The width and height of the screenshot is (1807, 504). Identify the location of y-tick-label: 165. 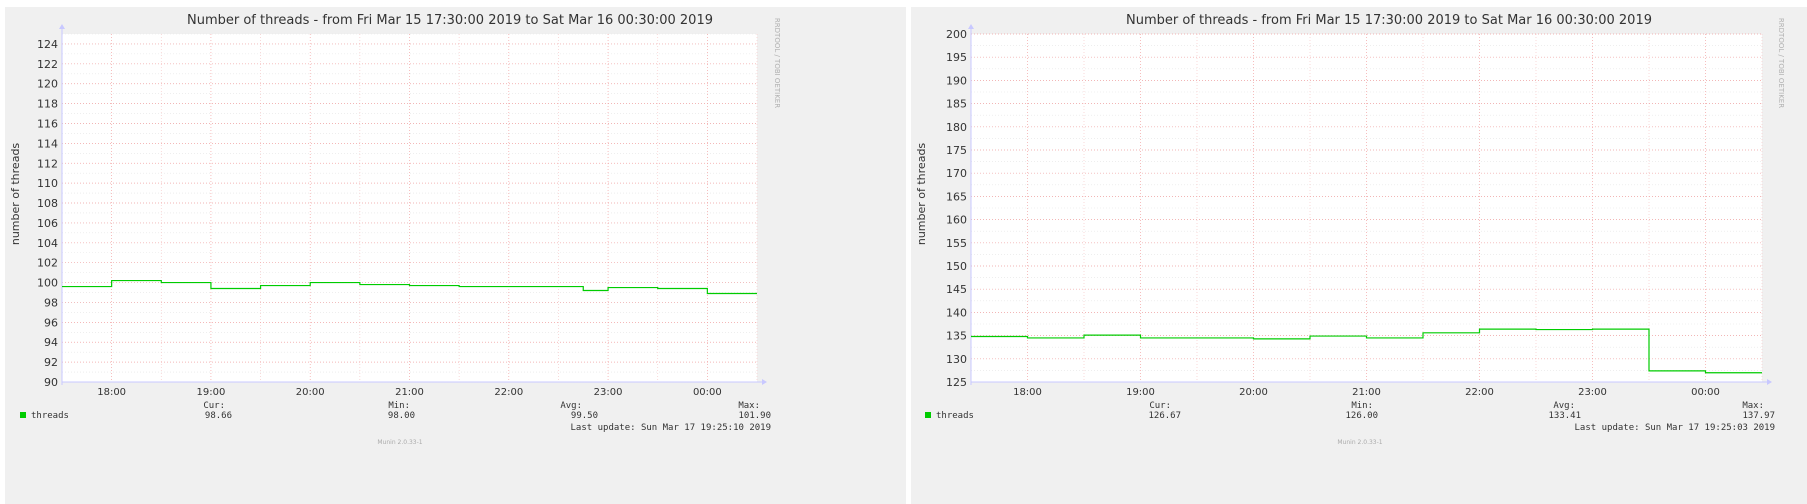
(956, 196).